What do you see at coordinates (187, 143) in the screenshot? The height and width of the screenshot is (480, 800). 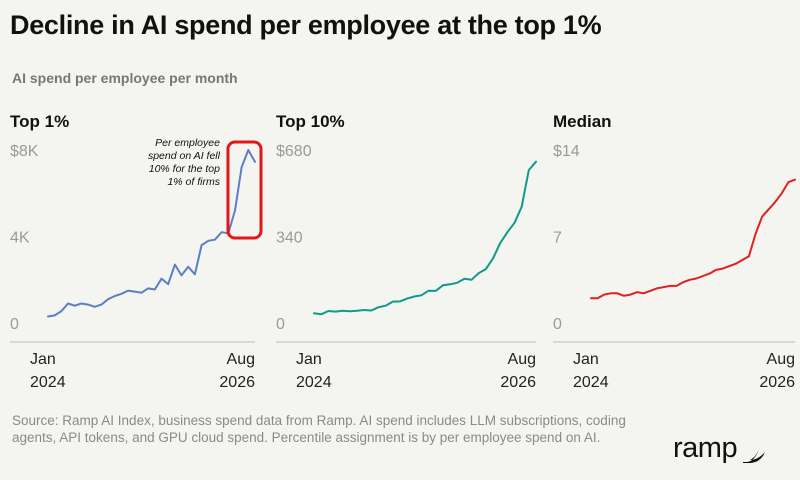 I see `annotation-line: Per employee` at bounding box center [187, 143].